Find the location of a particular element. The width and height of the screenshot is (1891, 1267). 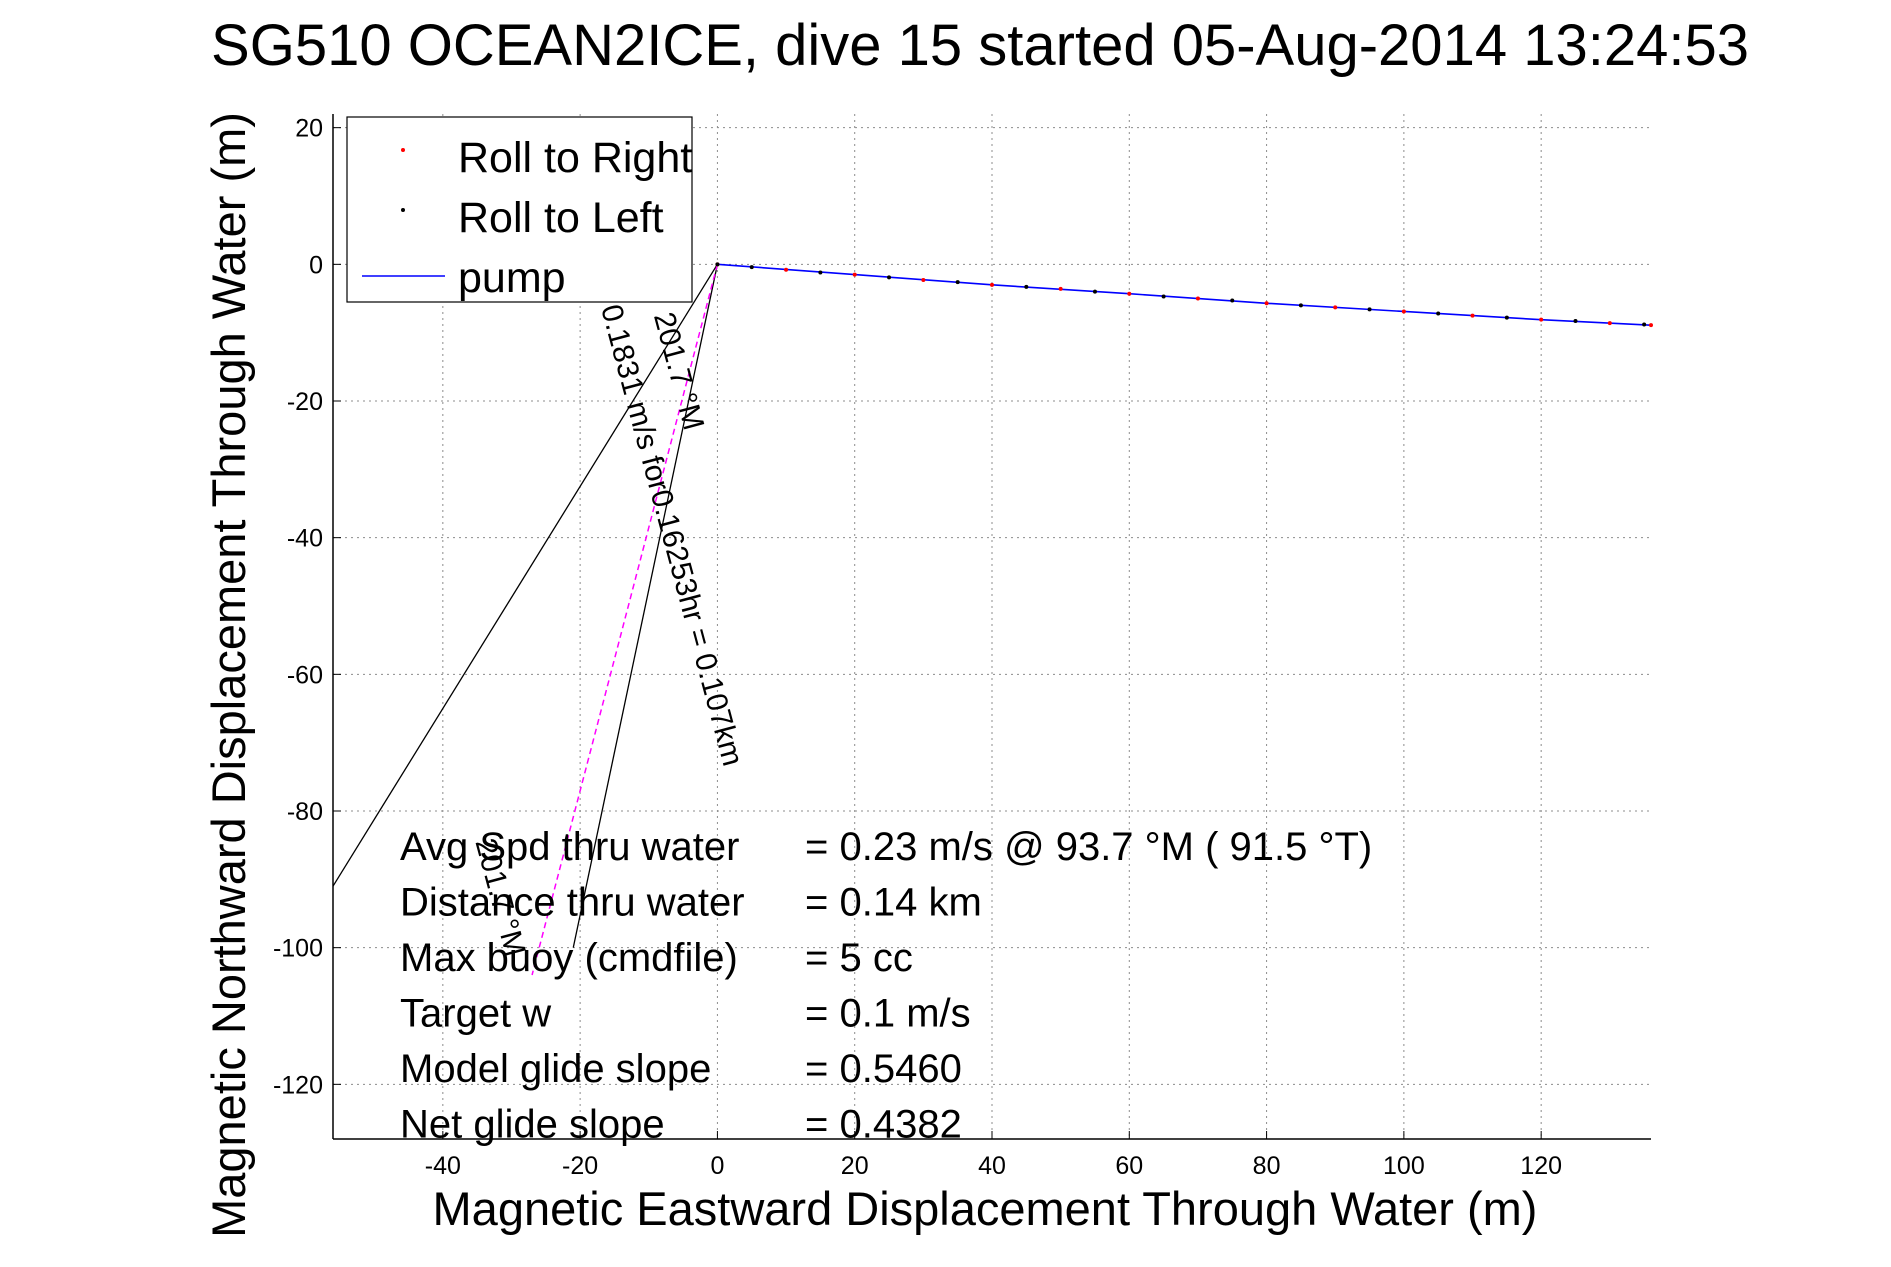

track-points is located at coordinates (1184, 295).